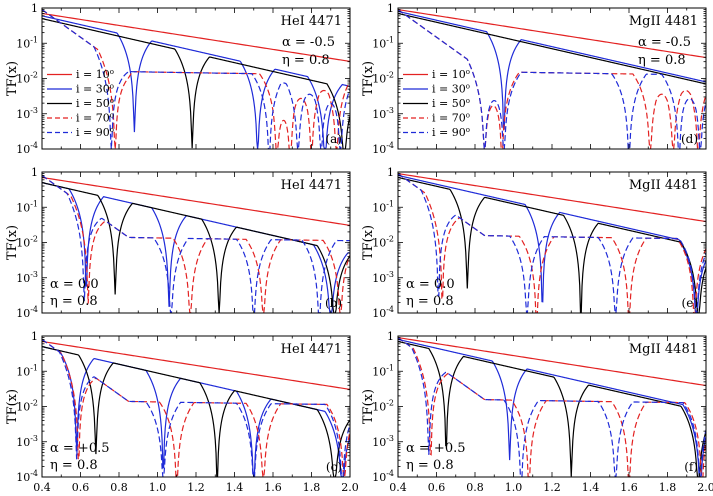 The width and height of the screenshot is (713, 496). I want to click on panel-tag: (a), so click(333, 139).